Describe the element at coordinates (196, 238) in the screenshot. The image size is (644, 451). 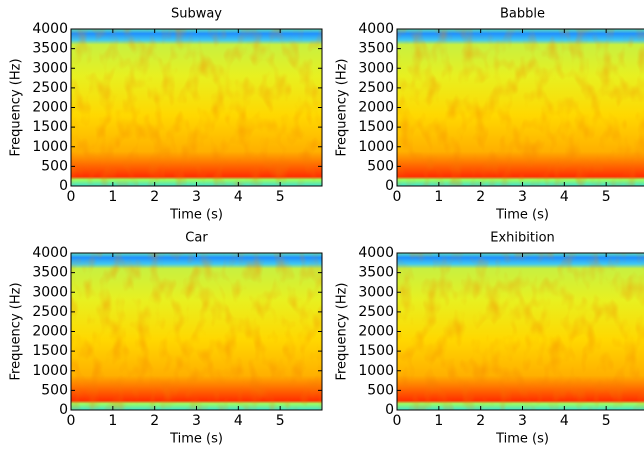
I see `chart-title: Car` at that location.